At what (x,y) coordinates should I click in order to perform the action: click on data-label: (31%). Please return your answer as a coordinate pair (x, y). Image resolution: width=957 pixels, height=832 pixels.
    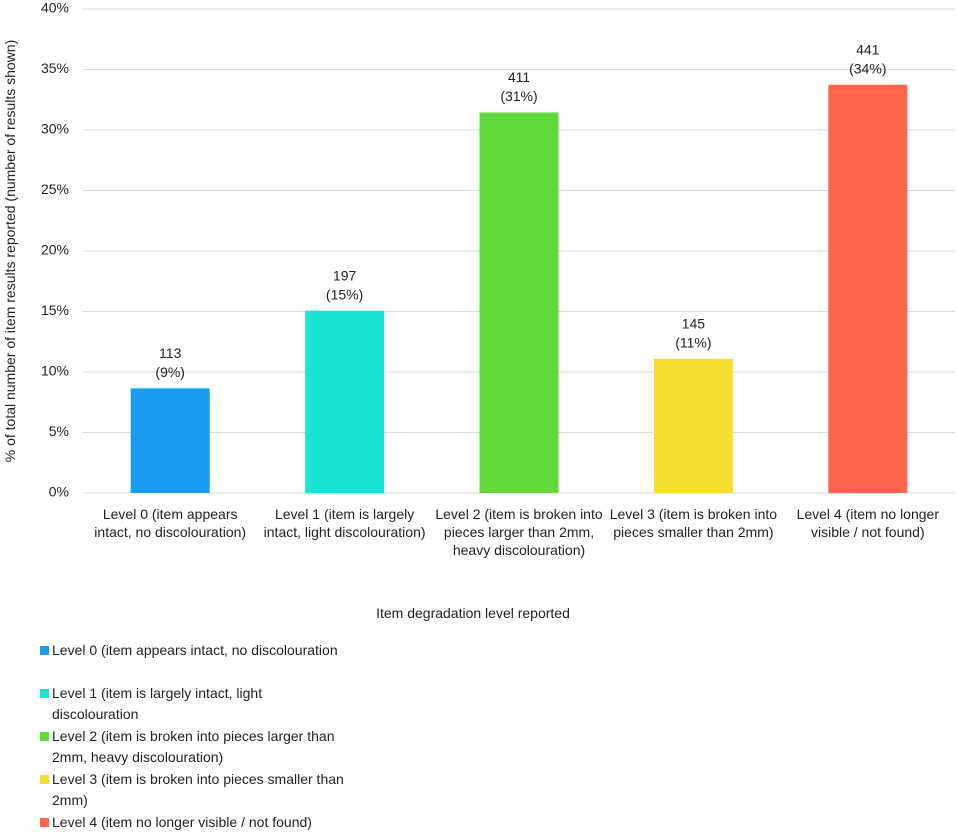
    Looking at the image, I should click on (518, 96).